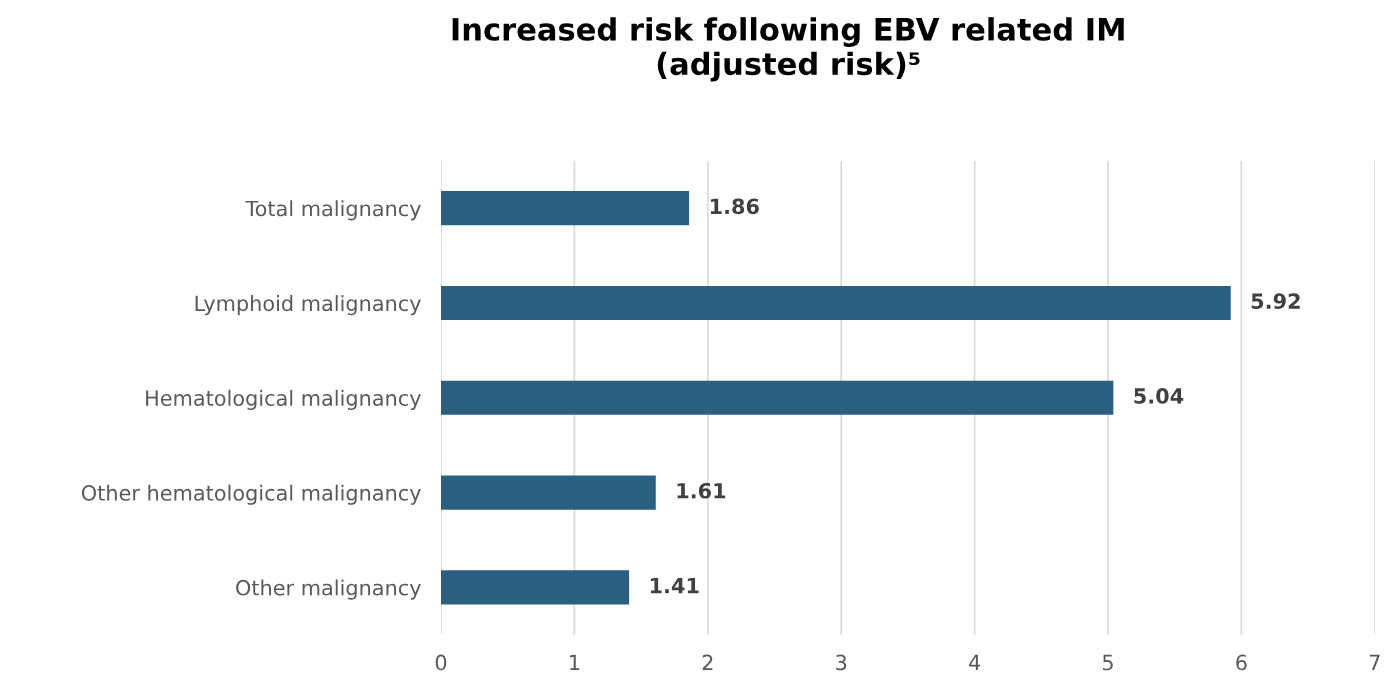 This screenshot has width=1400, height=687. What do you see at coordinates (674, 585) in the screenshot?
I see `data-label: 1.41` at bounding box center [674, 585].